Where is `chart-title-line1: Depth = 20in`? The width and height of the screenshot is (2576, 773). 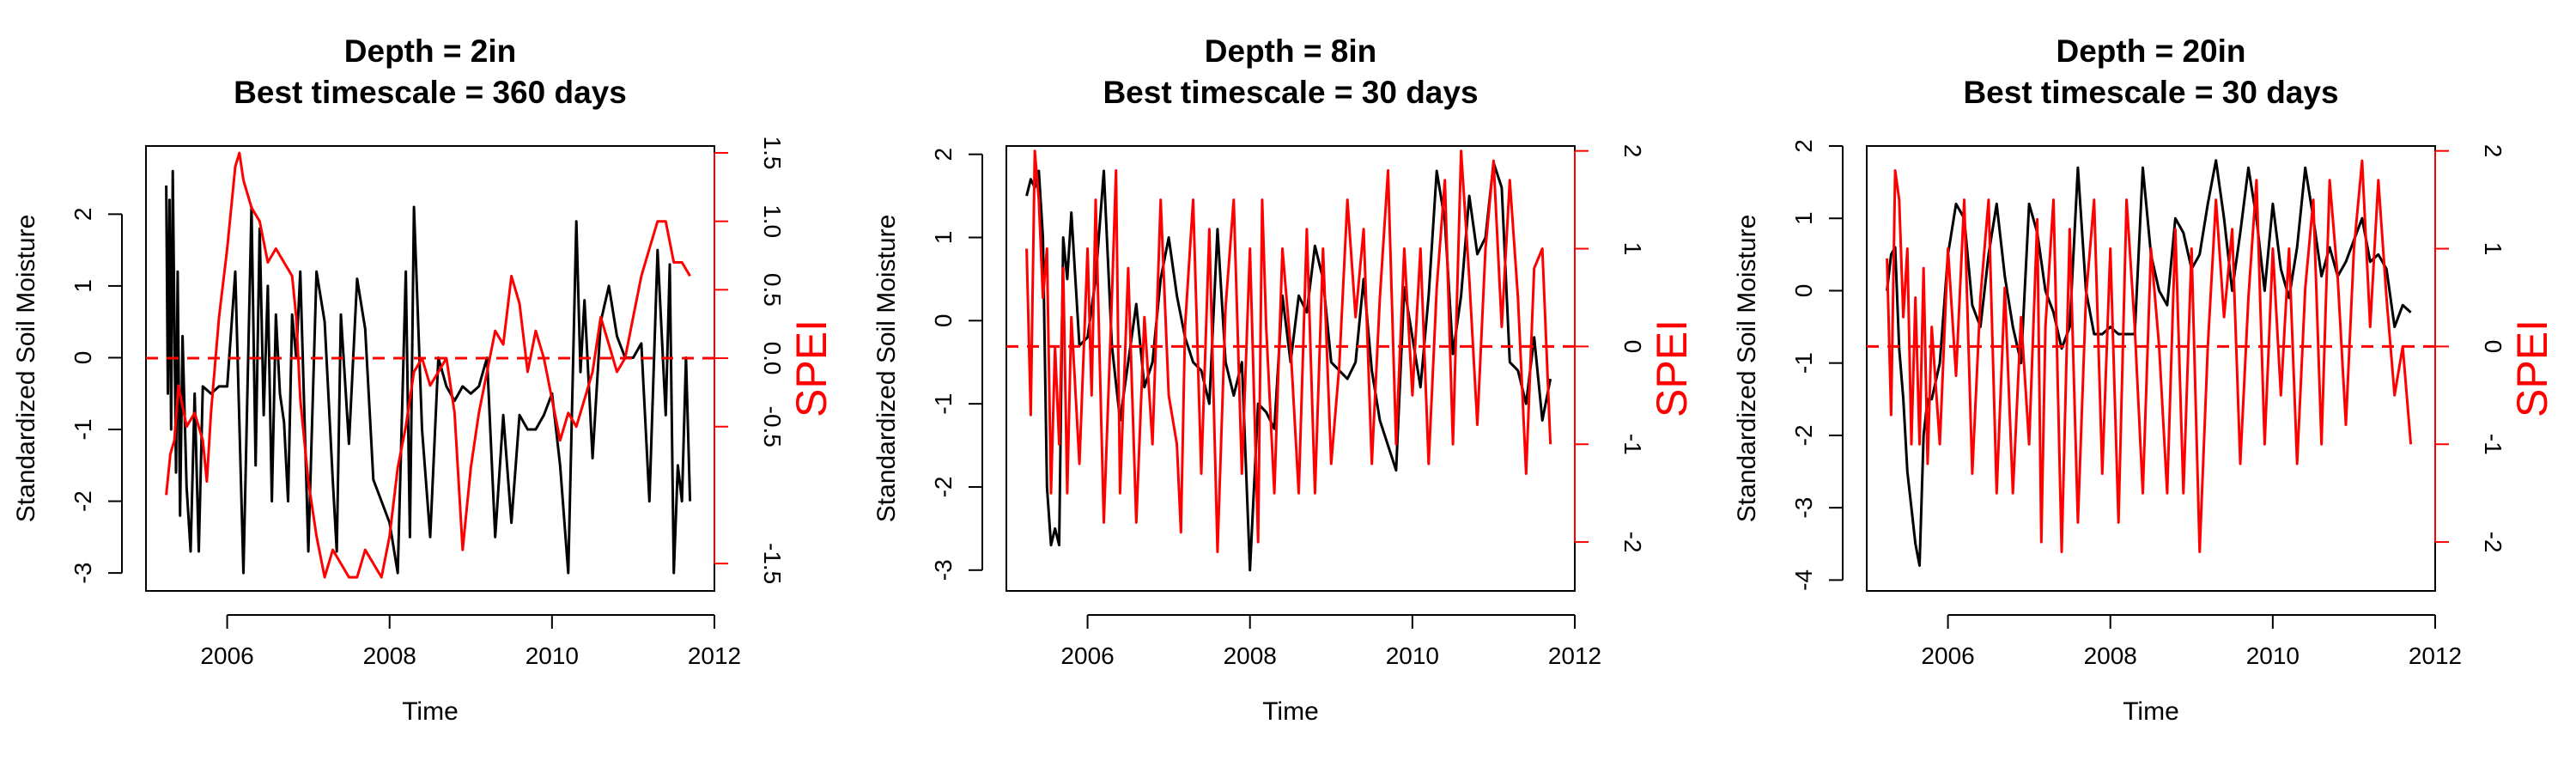
chart-title-line1: Depth = 20in is located at coordinates (2150, 51).